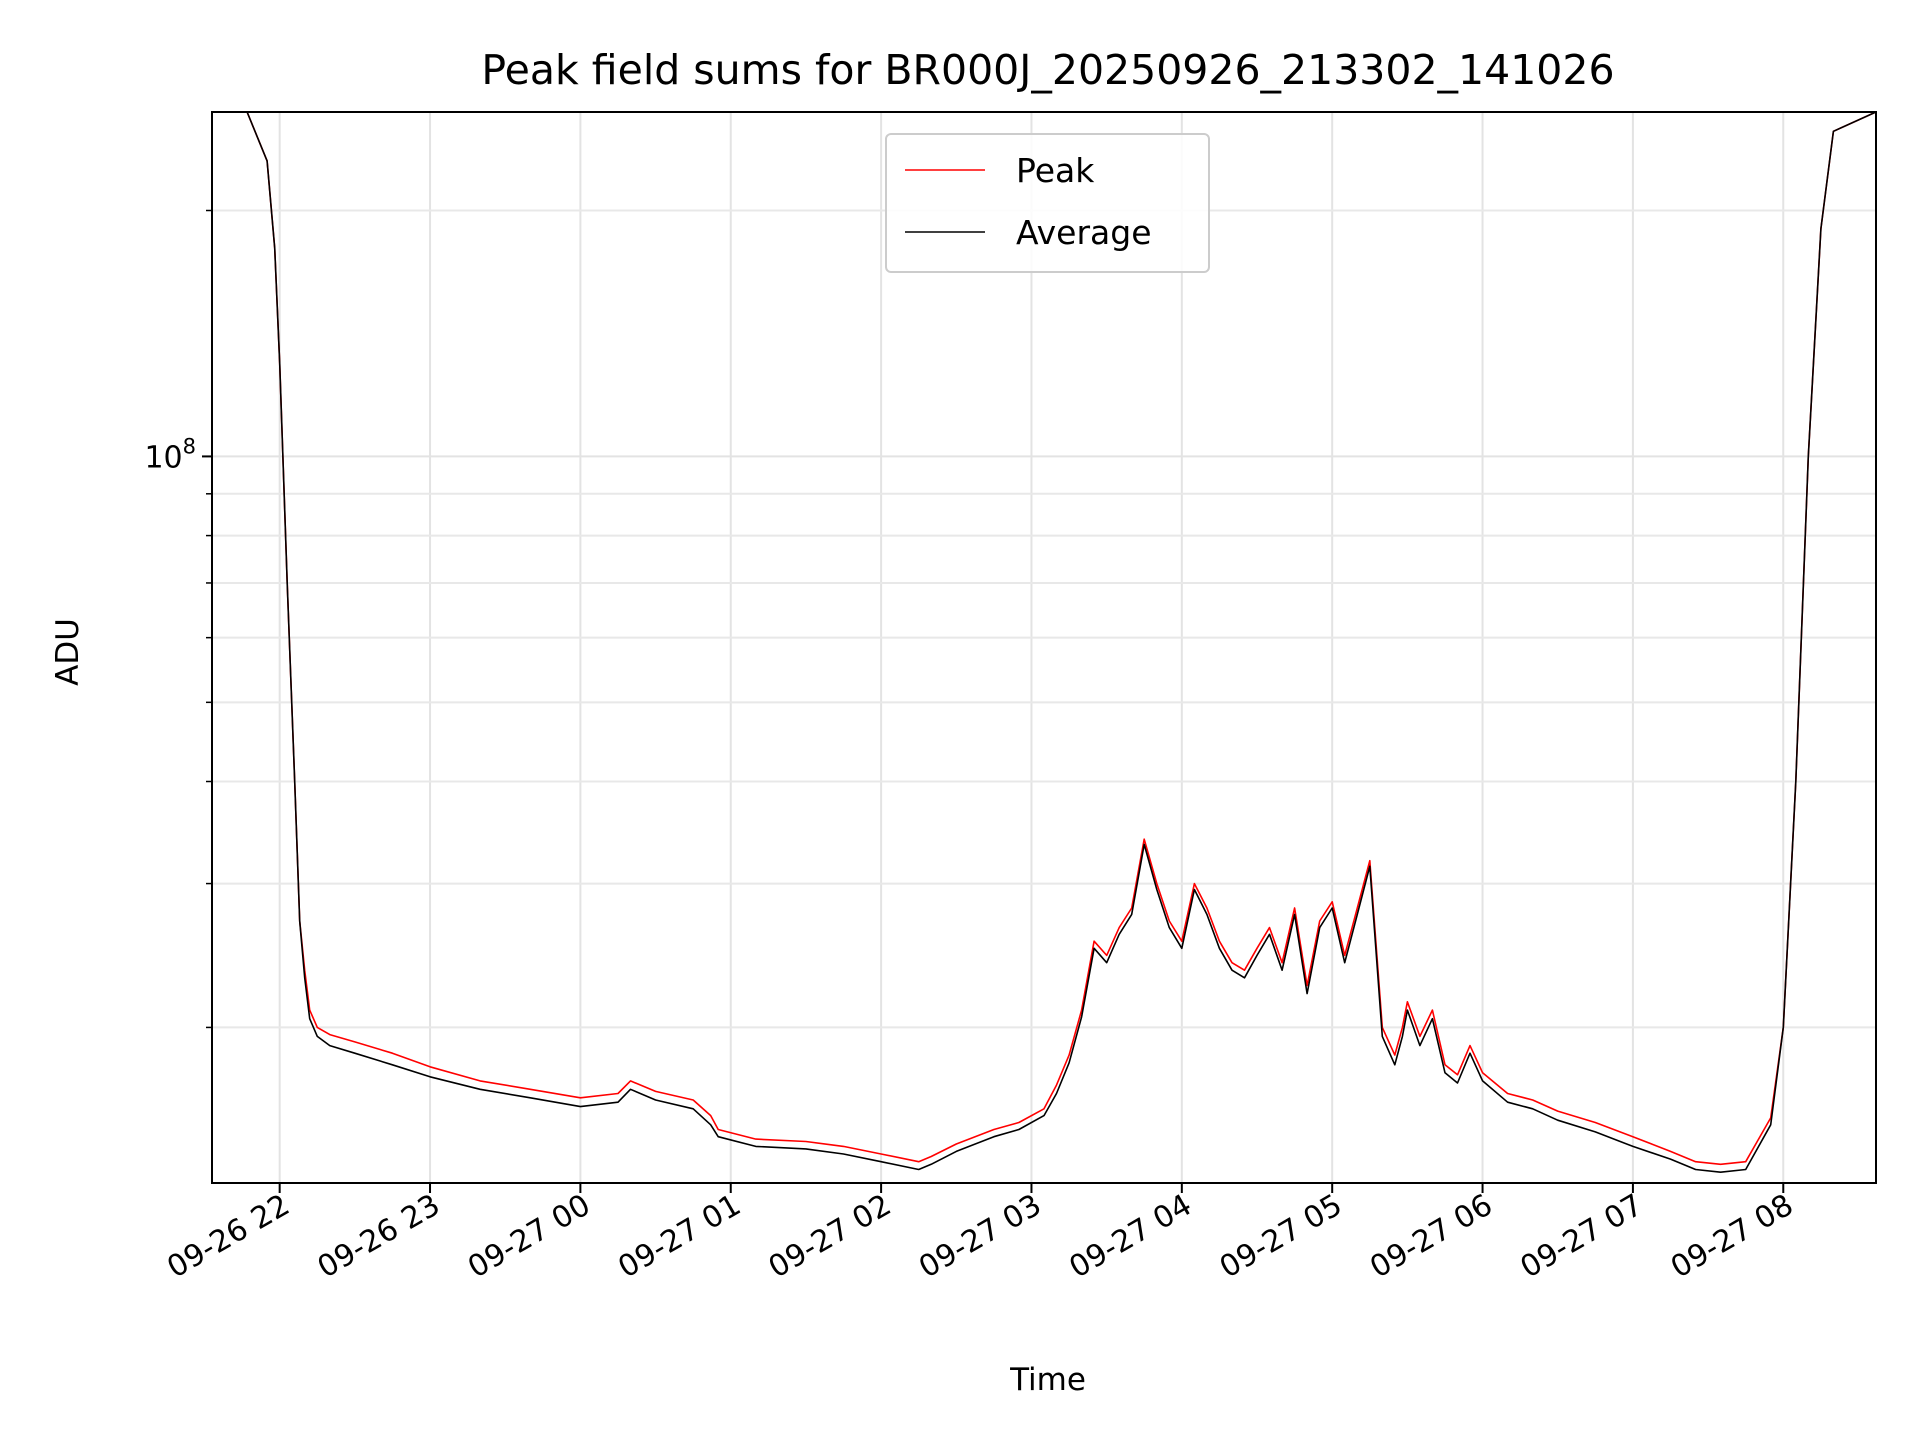  I want to click on y-tick-exponent: 8, so click(189, 446).